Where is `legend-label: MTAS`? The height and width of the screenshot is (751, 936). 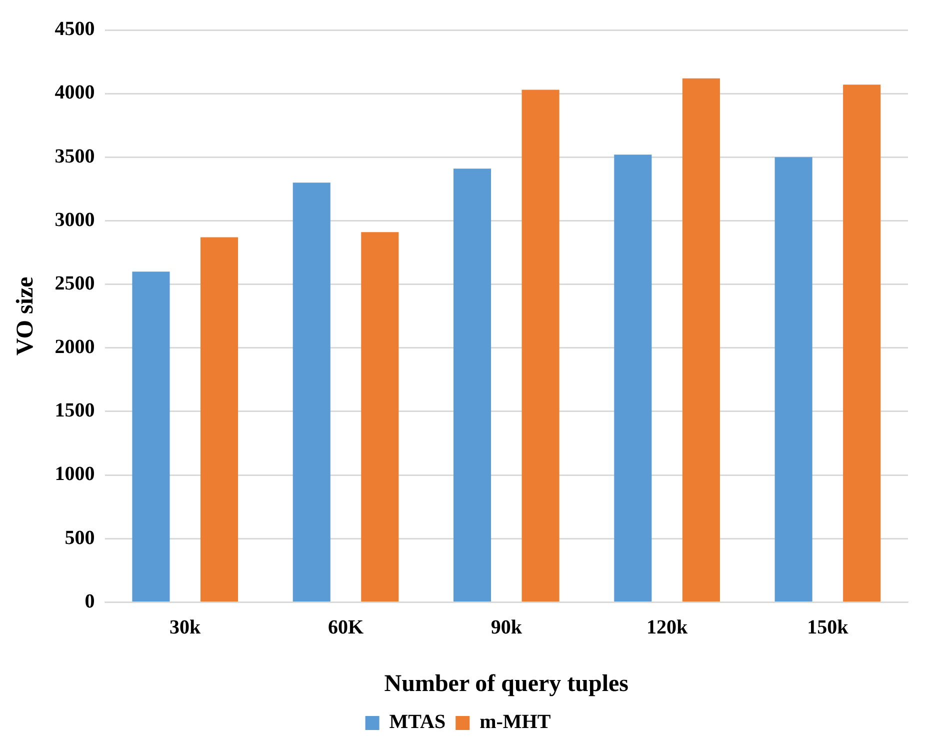
legend-label: MTAS is located at coordinates (417, 722).